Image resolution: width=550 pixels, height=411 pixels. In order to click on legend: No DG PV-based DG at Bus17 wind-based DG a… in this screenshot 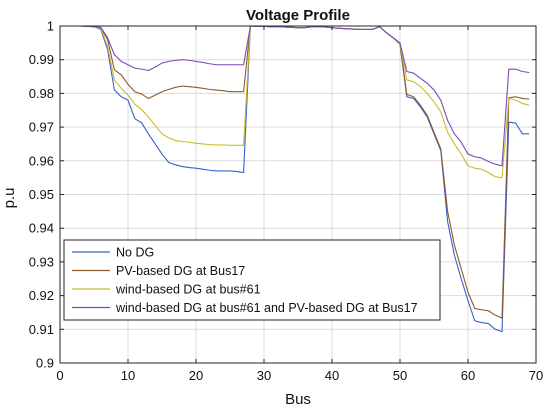, I will do `click(252, 280)`.